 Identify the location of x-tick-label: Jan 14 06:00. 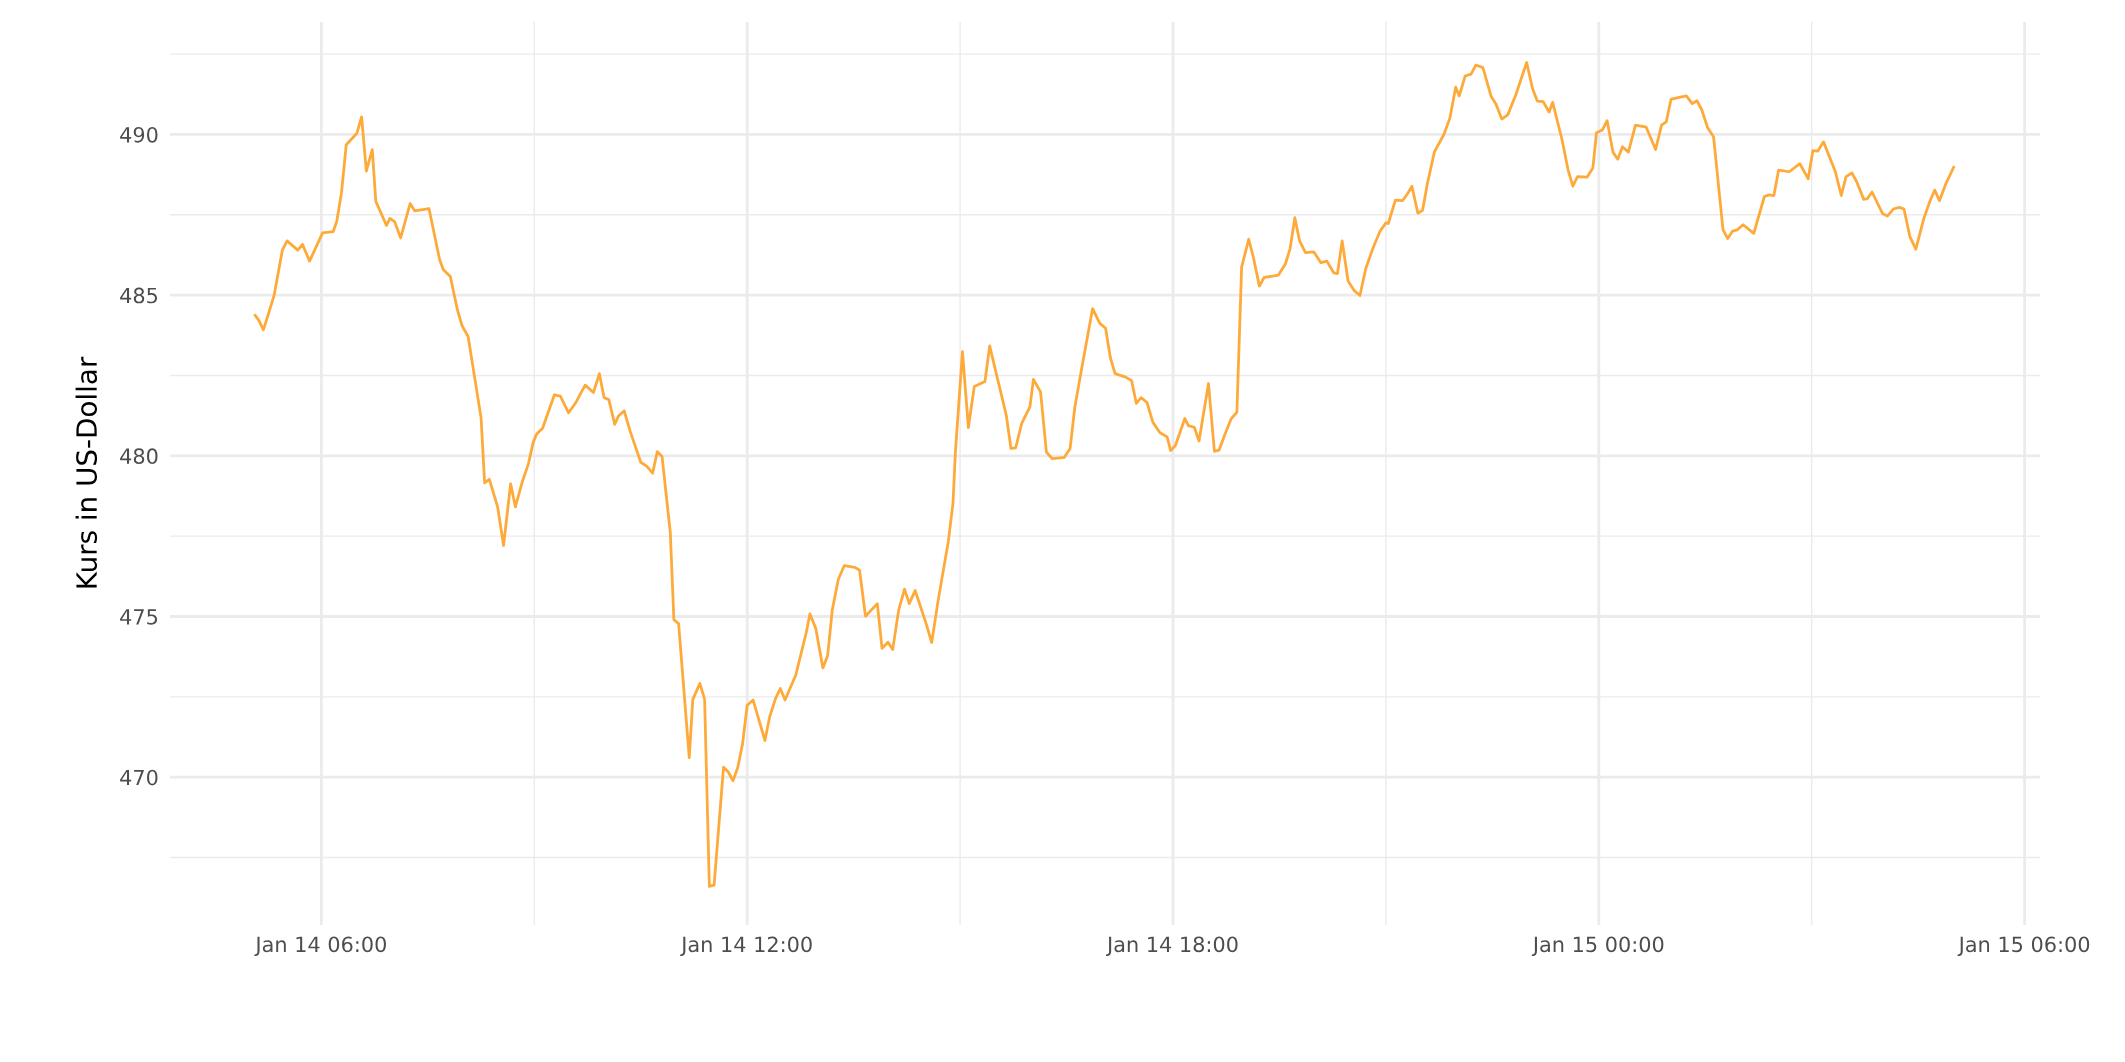
(320, 946).